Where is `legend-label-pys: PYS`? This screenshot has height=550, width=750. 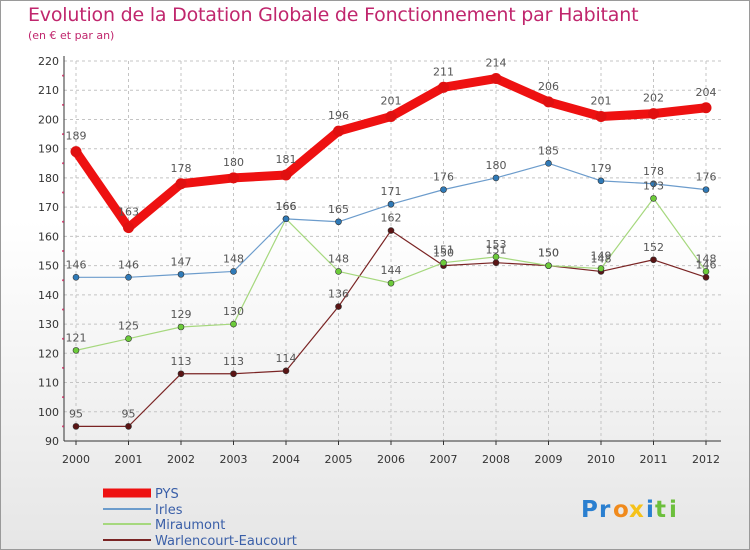
legend-label-pys: PYS is located at coordinates (167, 494).